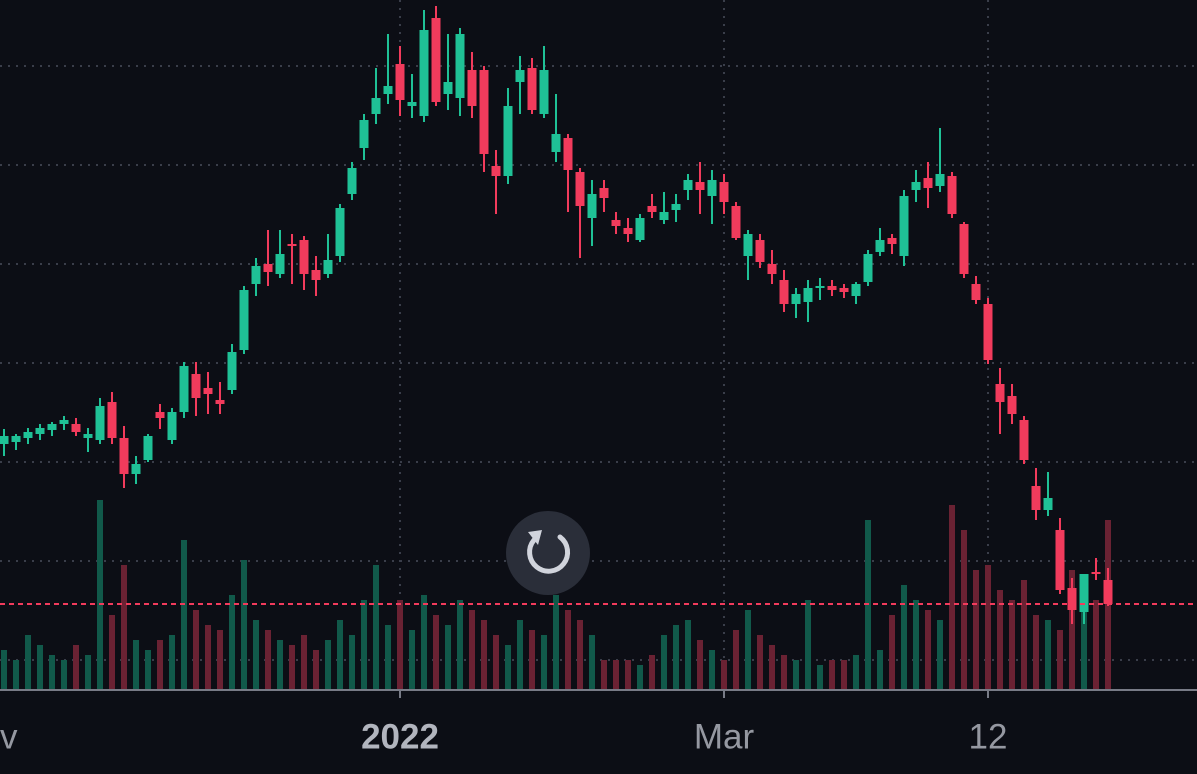  What do you see at coordinates (9, 736) in the screenshot?
I see `x-tick-label: v` at bounding box center [9, 736].